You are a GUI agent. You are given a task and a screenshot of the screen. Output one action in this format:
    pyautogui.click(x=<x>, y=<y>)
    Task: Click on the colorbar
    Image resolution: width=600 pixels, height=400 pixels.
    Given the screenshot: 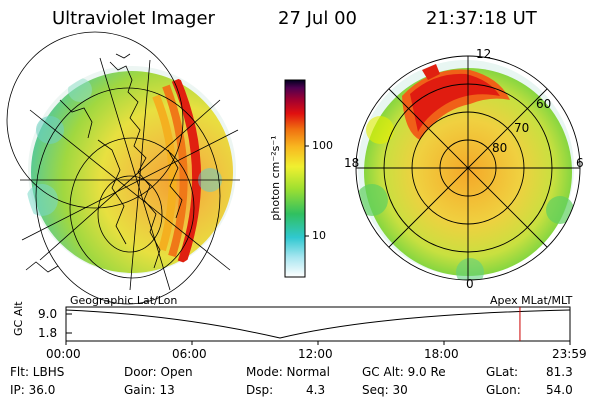 What is the action you would take?
    pyautogui.click(x=296, y=178)
    